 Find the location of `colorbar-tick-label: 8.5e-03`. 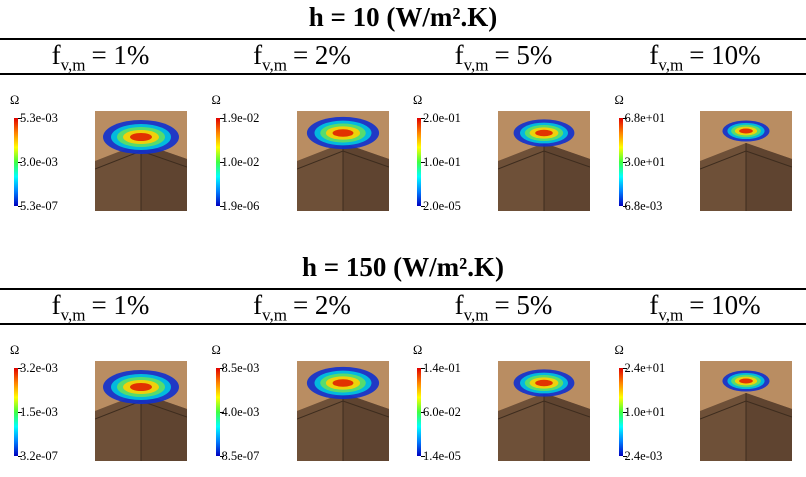

colorbar-tick-label: 8.5e-03 is located at coordinates (240, 368).